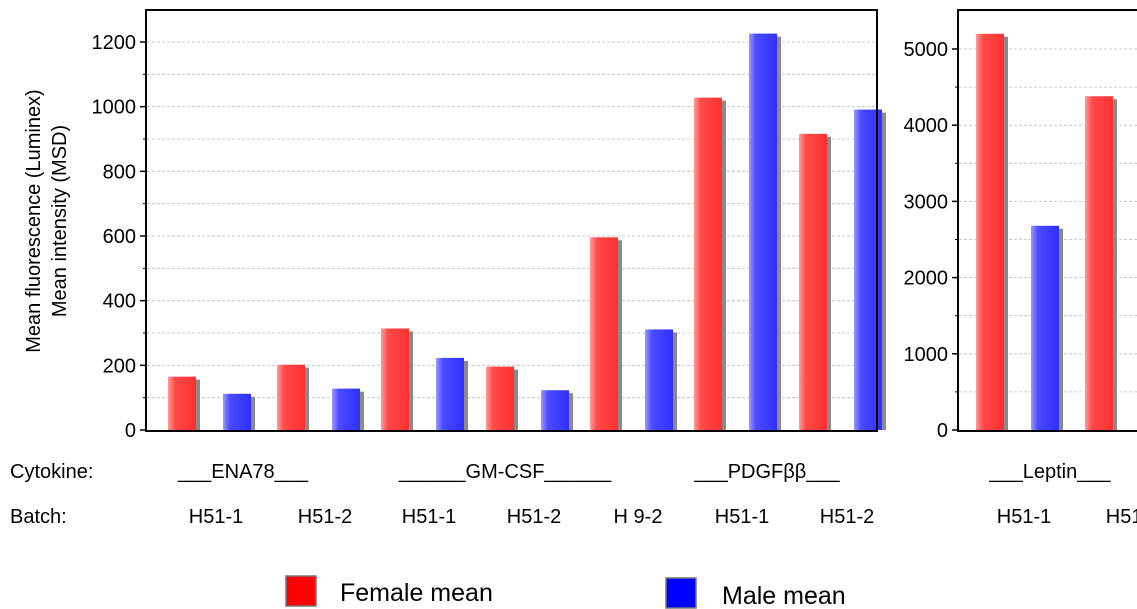 The width and height of the screenshot is (1137, 609). I want to click on y-tick-label: 5000, so click(926, 50).